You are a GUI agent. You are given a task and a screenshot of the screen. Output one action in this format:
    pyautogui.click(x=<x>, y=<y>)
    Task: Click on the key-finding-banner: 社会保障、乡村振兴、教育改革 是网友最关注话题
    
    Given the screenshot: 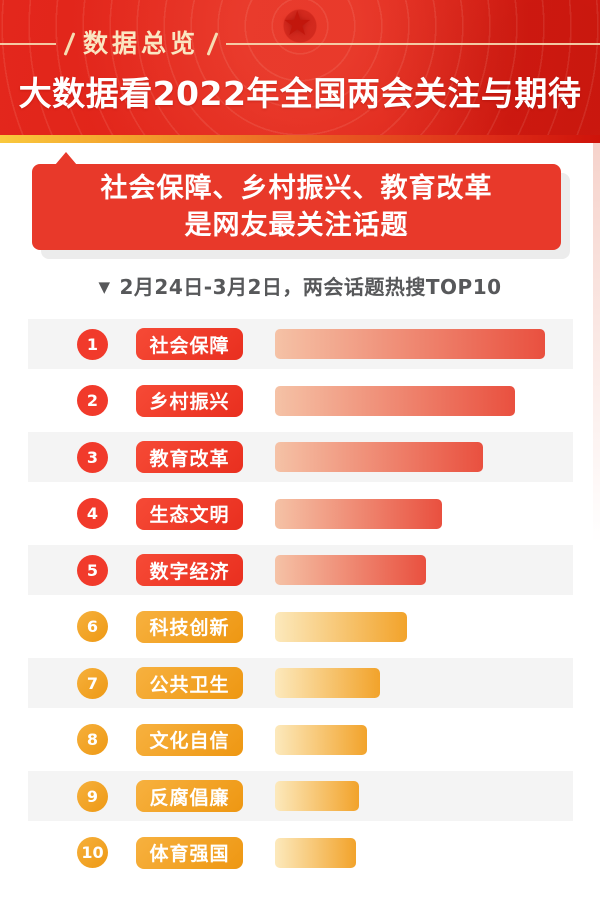 What is the action you would take?
    pyautogui.click(x=296, y=201)
    